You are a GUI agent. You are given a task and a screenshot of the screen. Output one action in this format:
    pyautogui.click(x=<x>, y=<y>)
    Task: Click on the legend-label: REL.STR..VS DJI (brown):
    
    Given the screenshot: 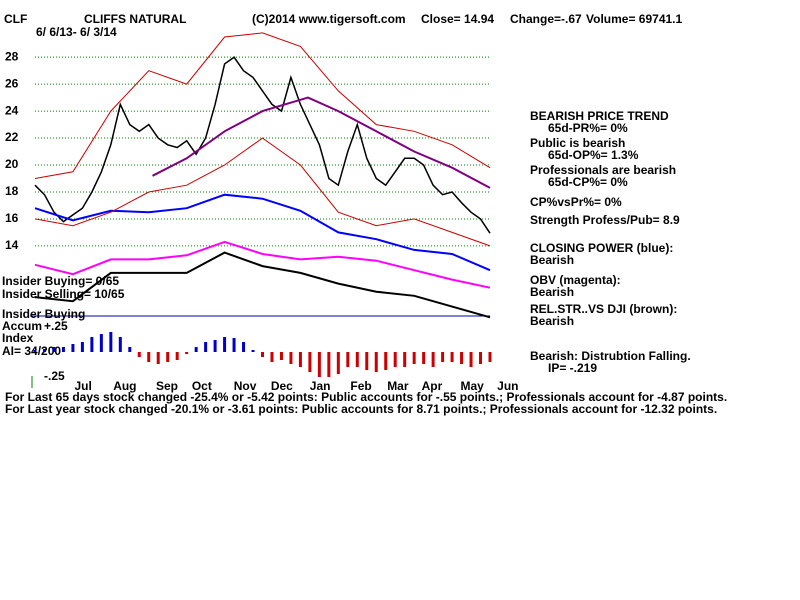 What is the action you would take?
    pyautogui.click(x=603, y=309)
    